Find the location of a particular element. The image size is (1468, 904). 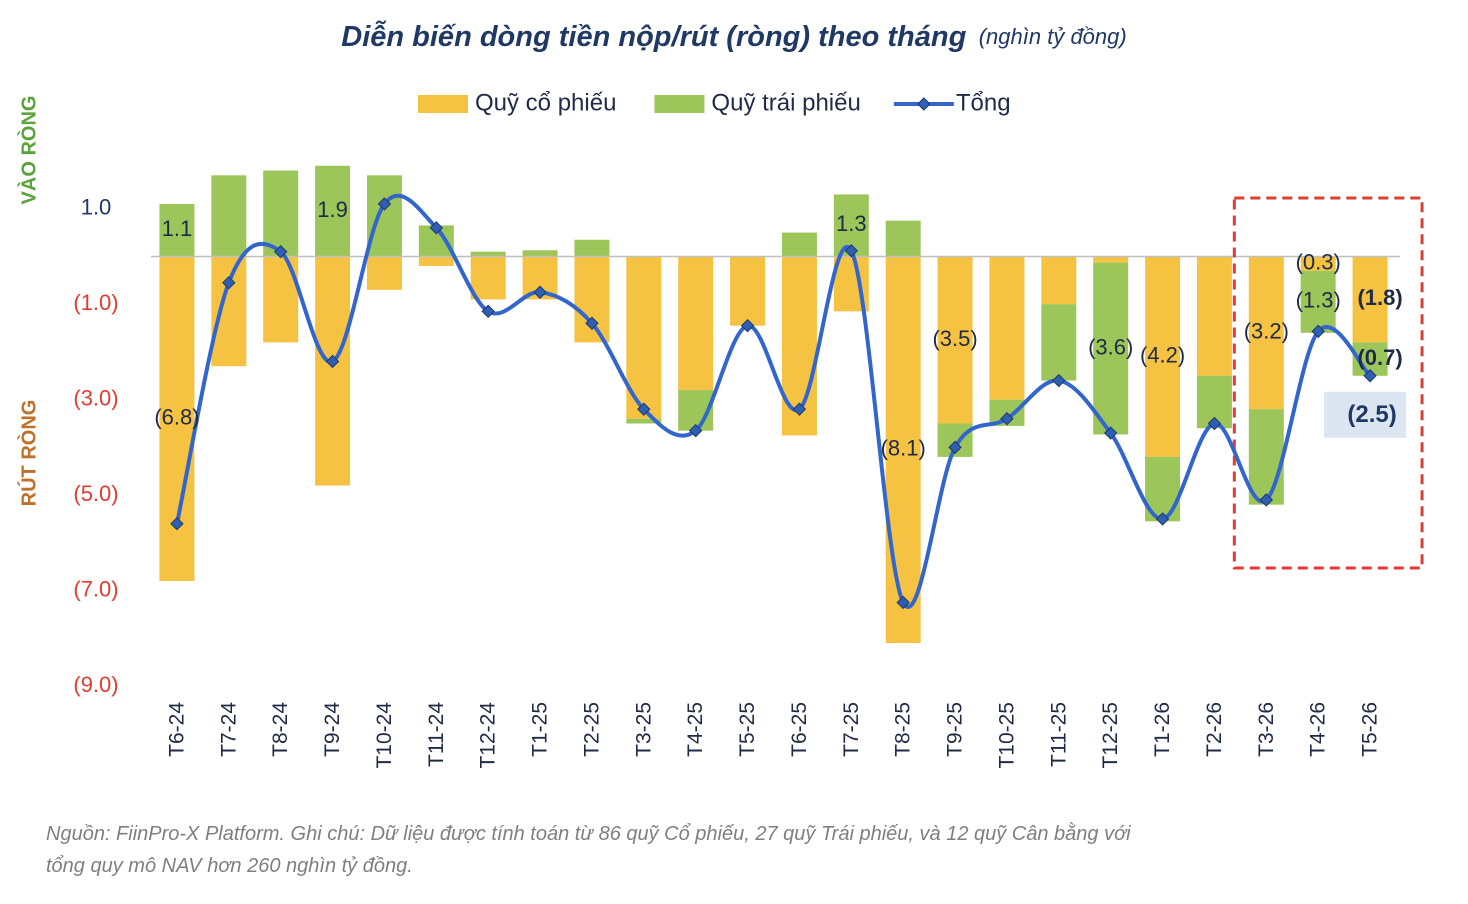

x-tick-label: T8-25 is located at coordinates (903, 729).